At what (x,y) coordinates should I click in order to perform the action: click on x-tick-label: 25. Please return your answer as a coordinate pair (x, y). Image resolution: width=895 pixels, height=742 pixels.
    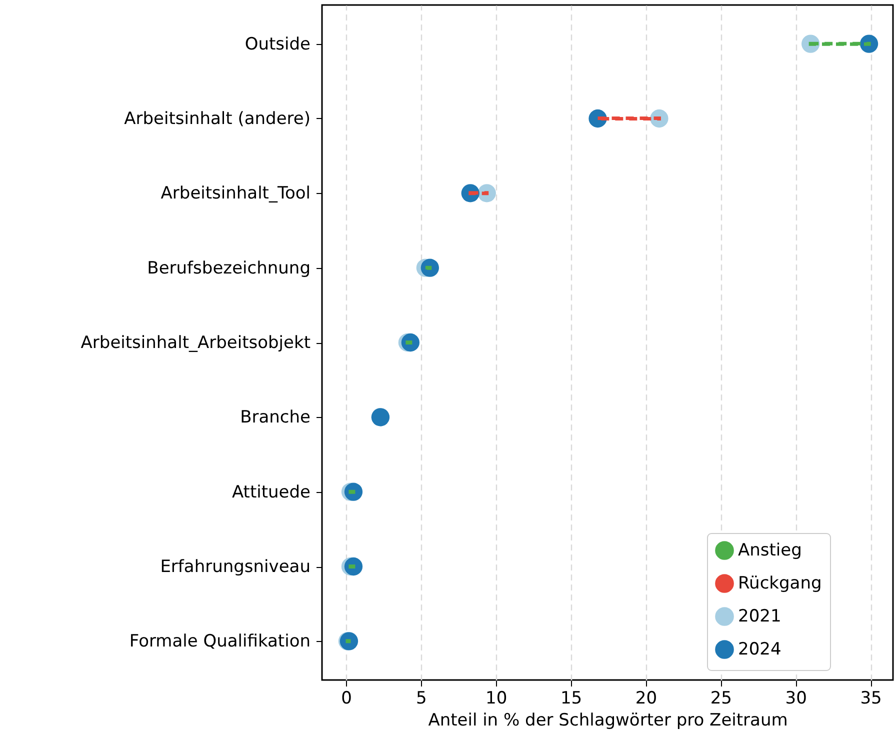
    Looking at the image, I should click on (721, 698).